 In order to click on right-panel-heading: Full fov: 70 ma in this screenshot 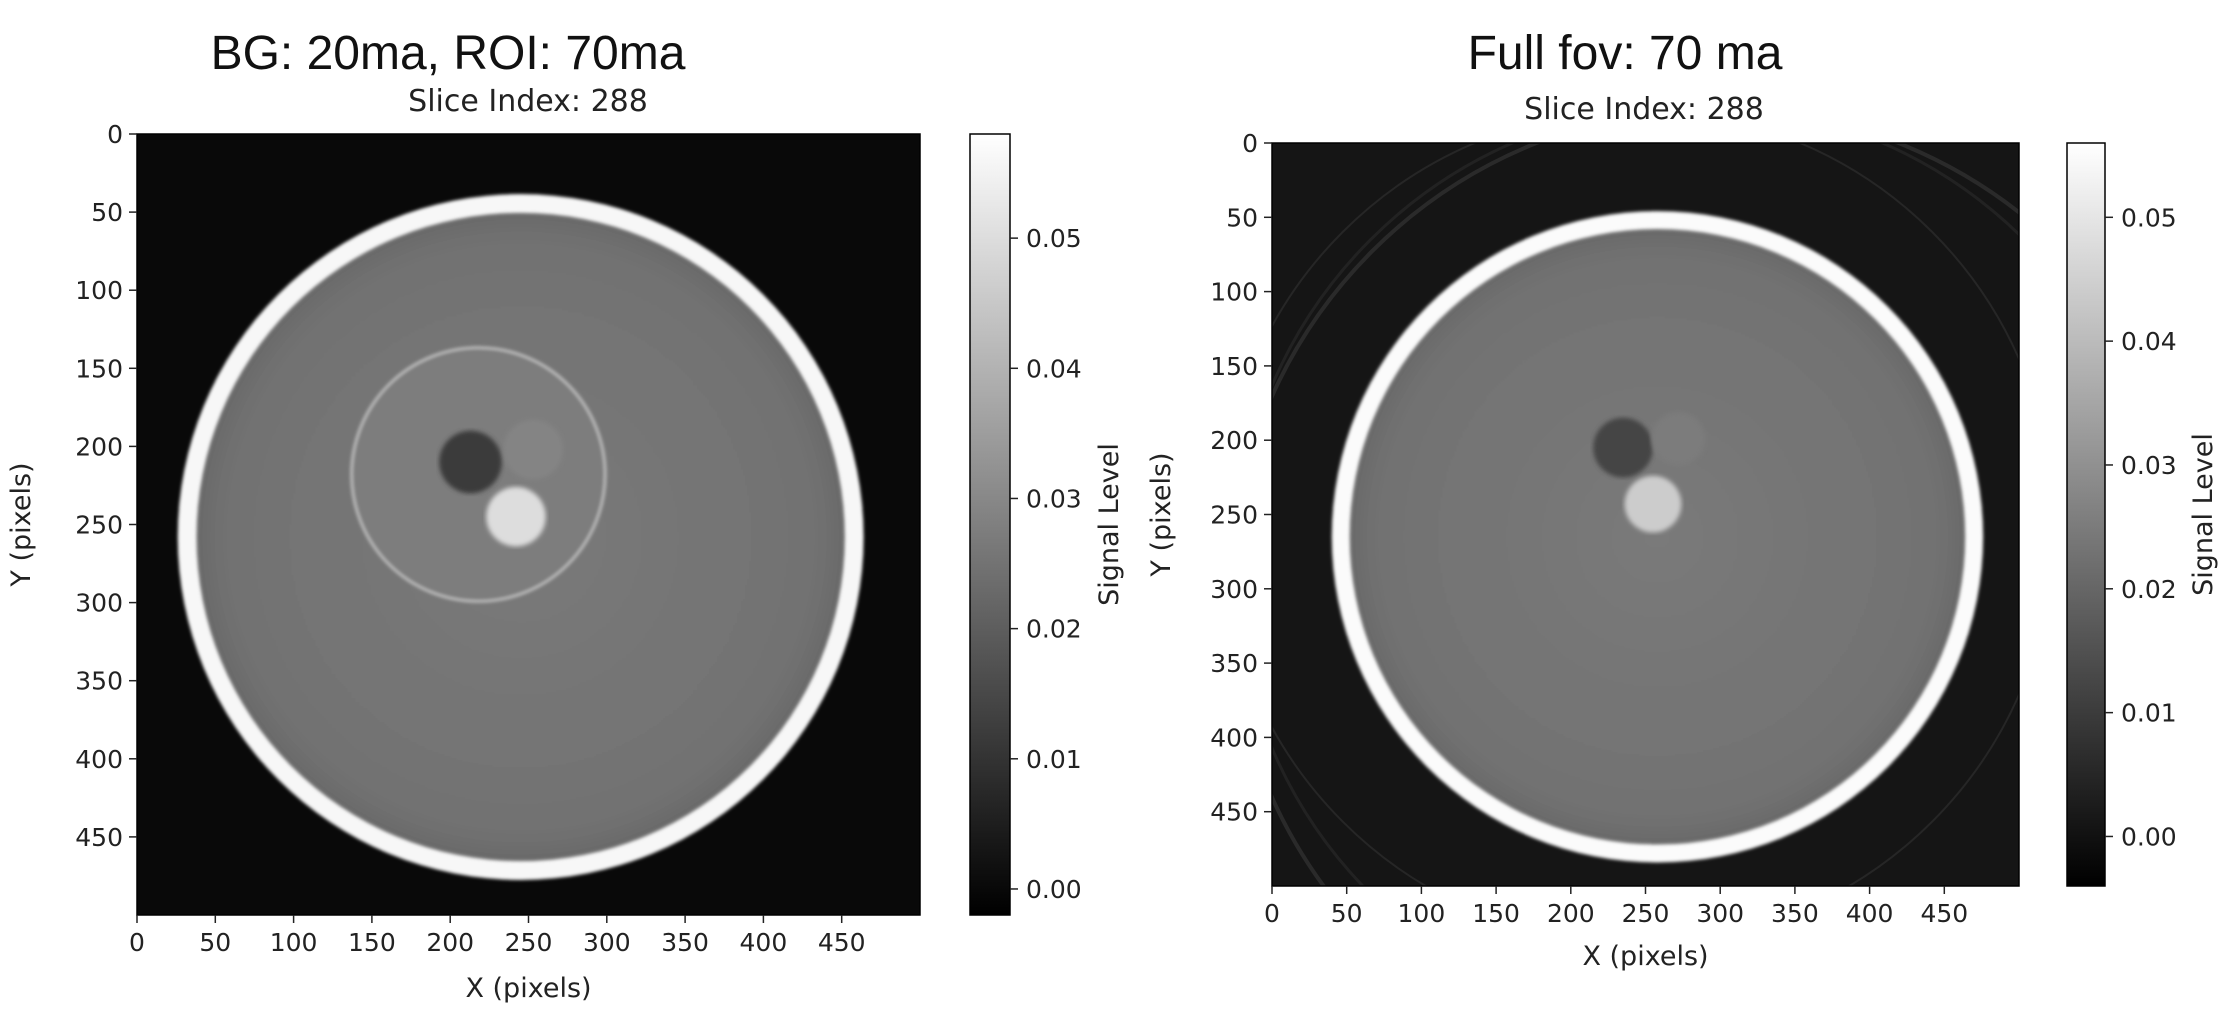, I will do `click(1625, 53)`.